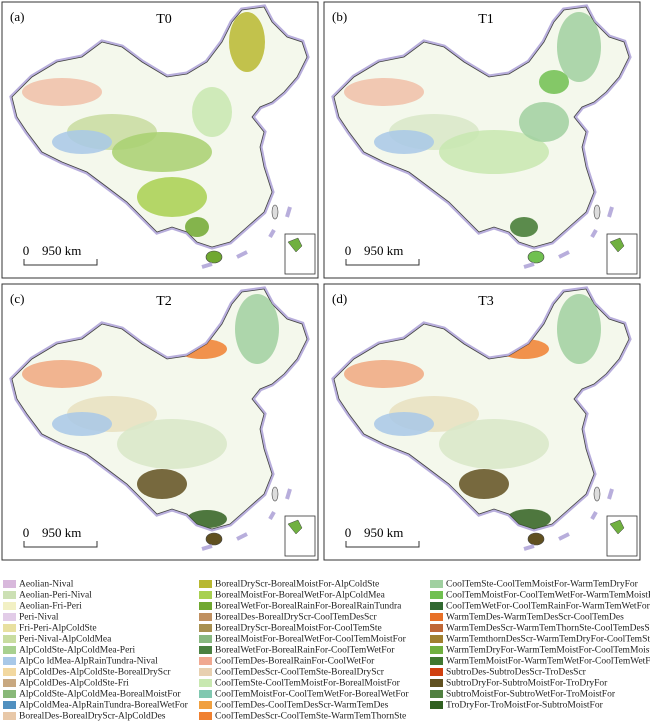  What do you see at coordinates (310, 717) in the screenshot?
I see `legend-label: CoolTemDesScr-CoolTemSte-WarmTemThornSte` at bounding box center [310, 717].